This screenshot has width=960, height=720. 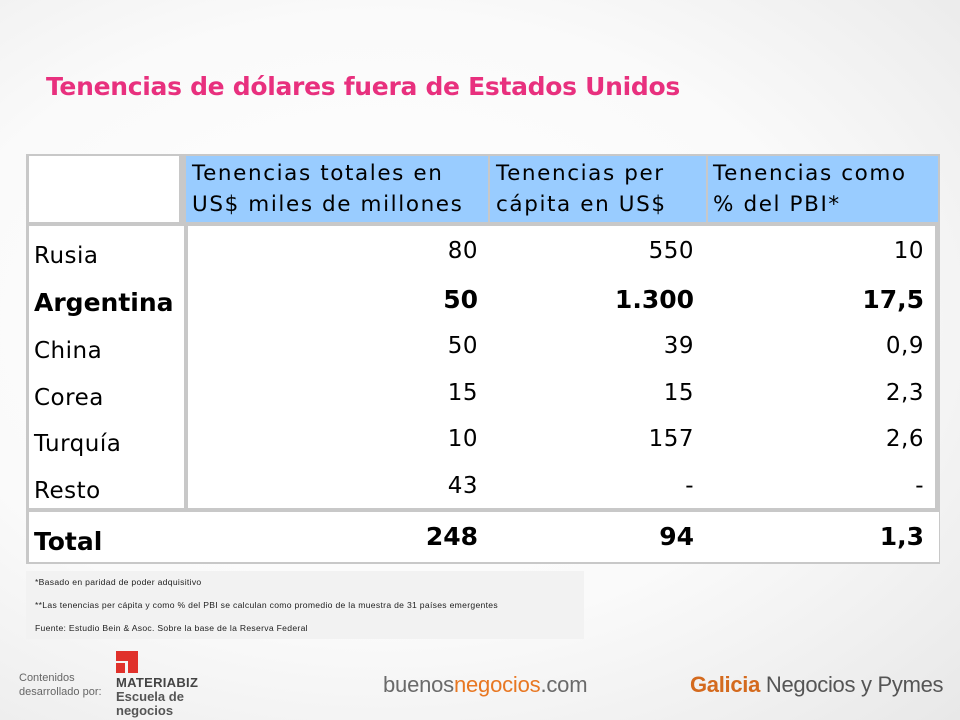 What do you see at coordinates (67, 491) in the screenshot?
I see `row-label: Resto` at bounding box center [67, 491].